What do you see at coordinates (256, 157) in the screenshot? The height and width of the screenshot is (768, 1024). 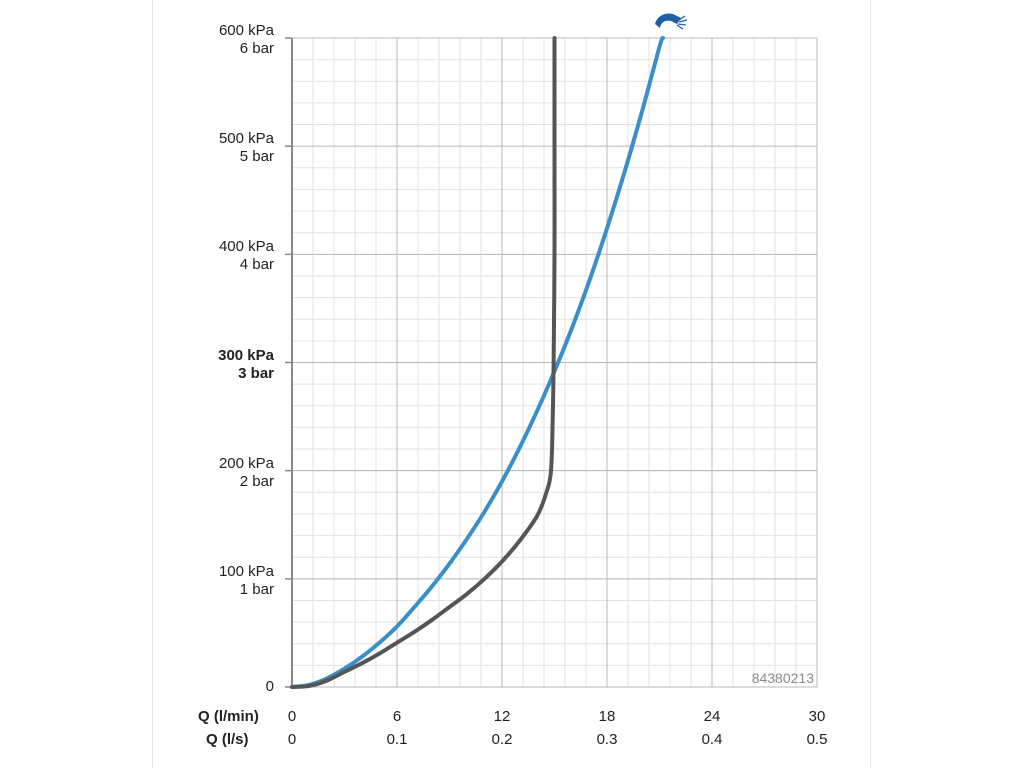 I see `y-tick-label-bar: 5 bar` at bounding box center [256, 157].